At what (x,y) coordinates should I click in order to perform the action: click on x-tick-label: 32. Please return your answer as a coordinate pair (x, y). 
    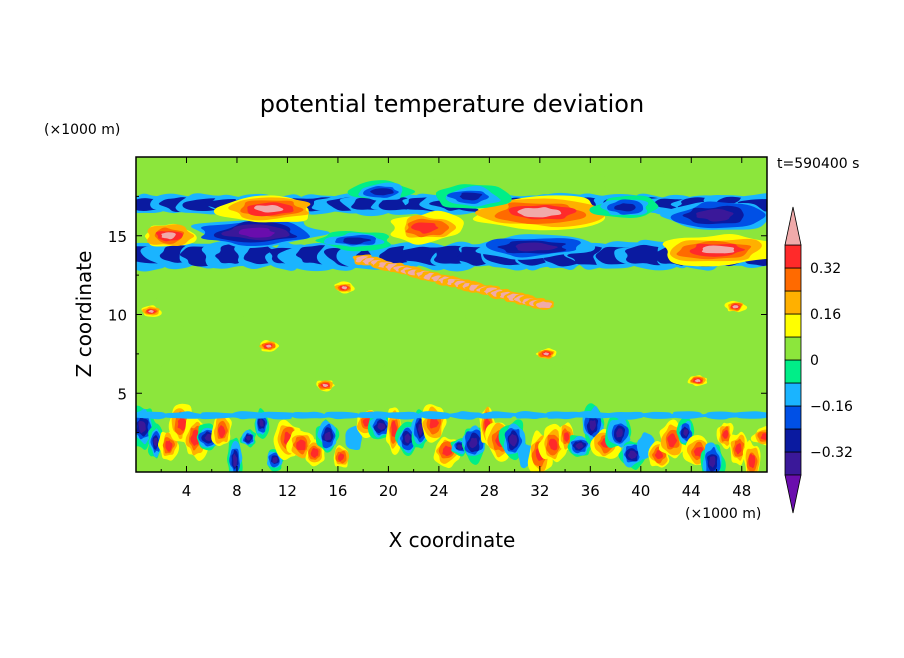
    Looking at the image, I should click on (539, 491).